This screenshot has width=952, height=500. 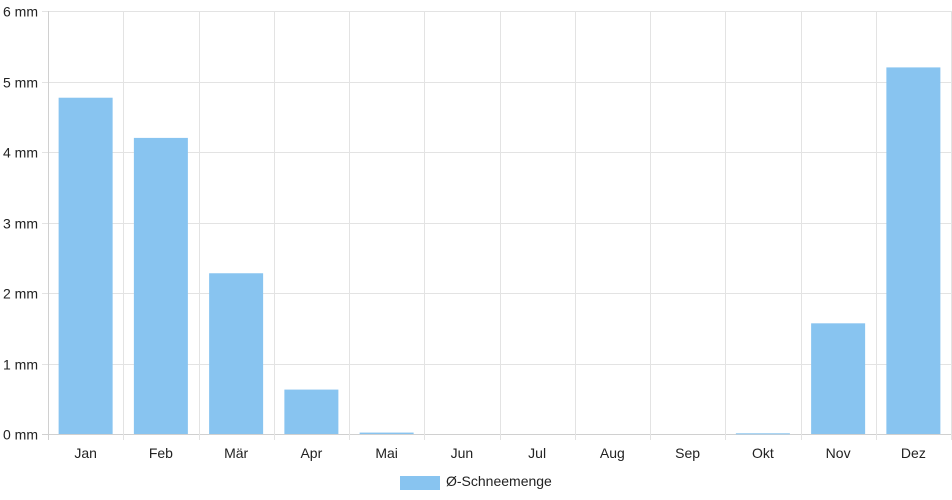 What do you see at coordinates (386, 453) in the screenshot?
I see `x-tick-label: Mai` at bounding box center [386, 453].